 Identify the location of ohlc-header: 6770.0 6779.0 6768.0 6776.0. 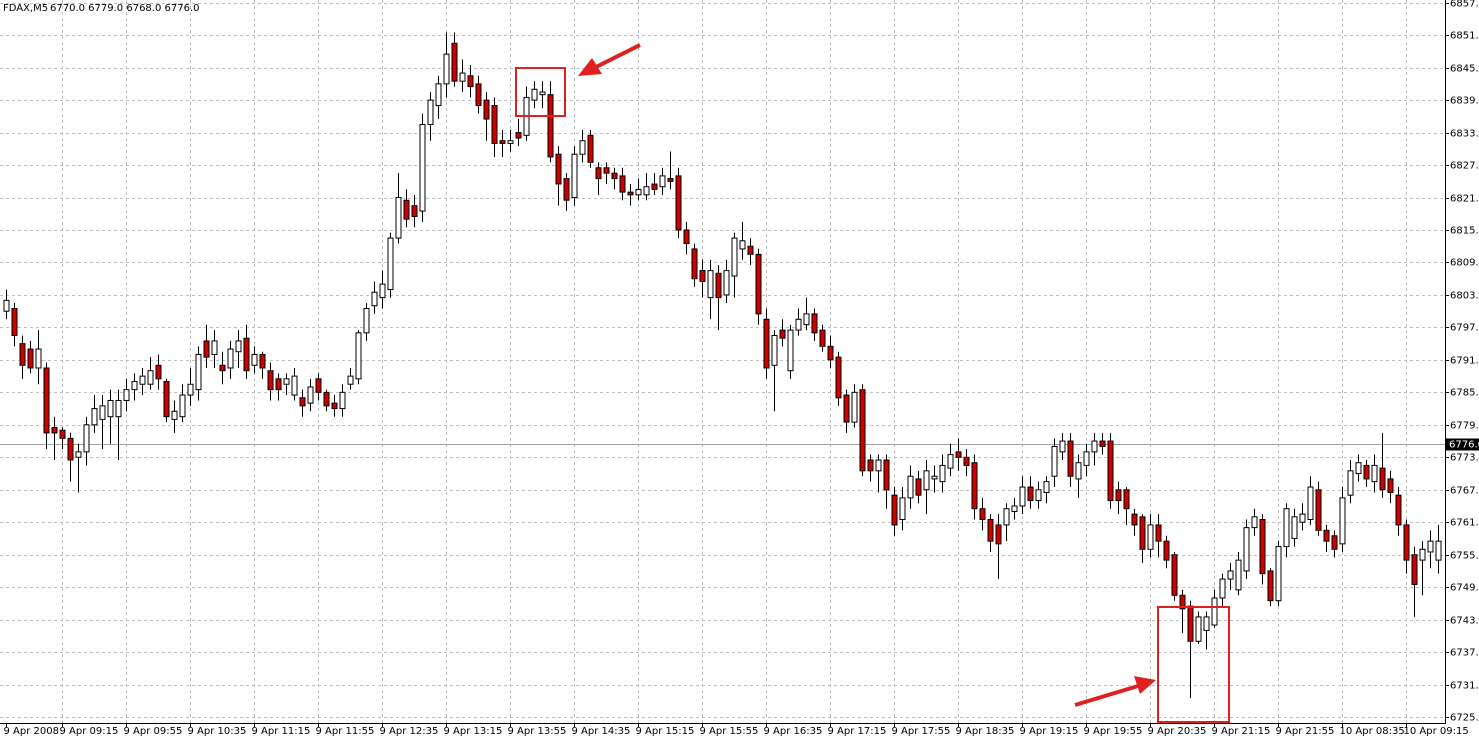
(125, 8).